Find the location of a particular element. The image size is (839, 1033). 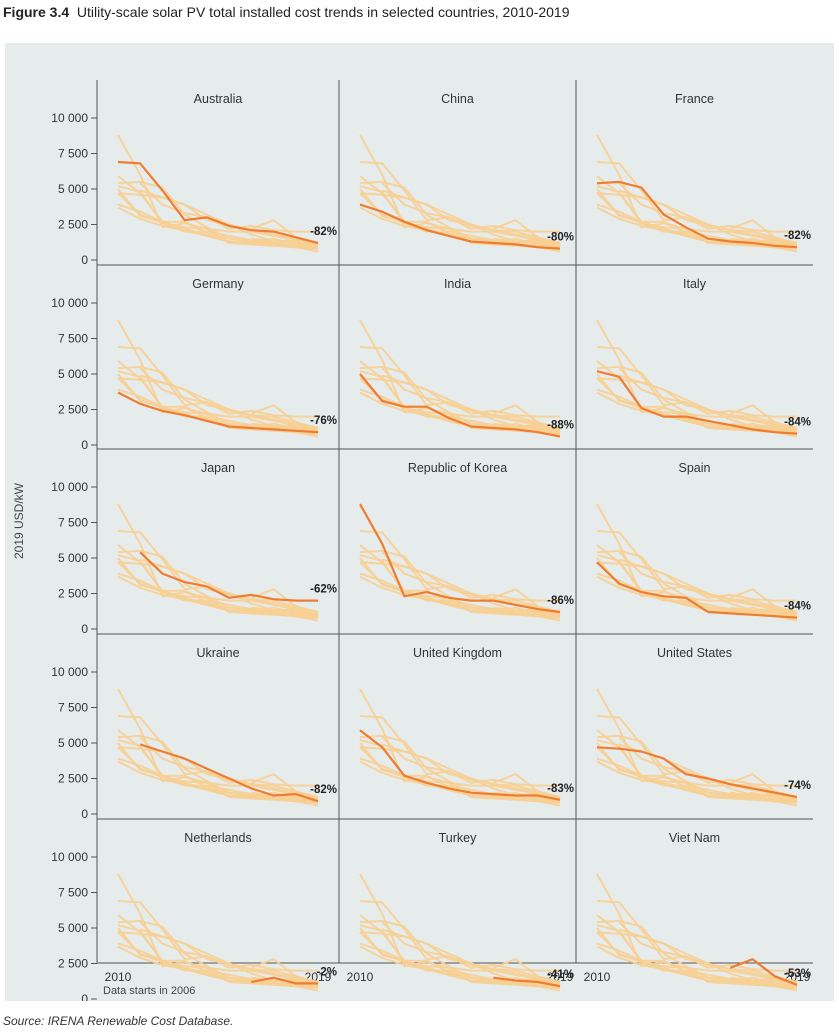

panel-title: France is located at coordinates (694, 99).